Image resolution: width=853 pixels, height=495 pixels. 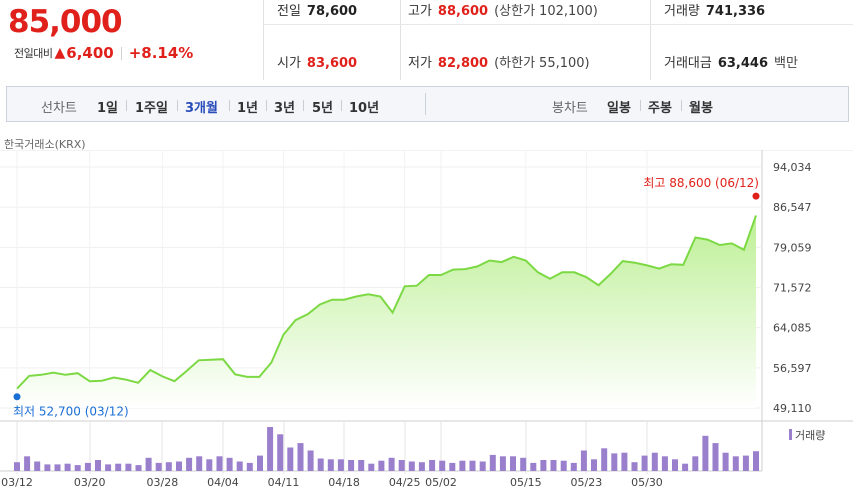 I want to click on period-1y-button: 1년, so click(x=248, y=108).